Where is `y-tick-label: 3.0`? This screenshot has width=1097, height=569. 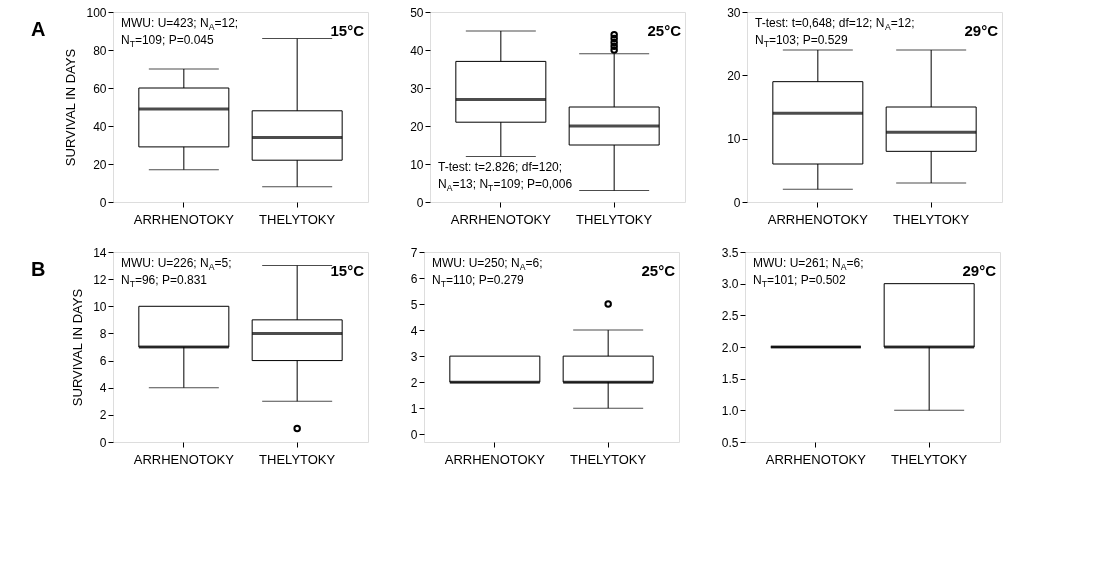
y-tick-label: 3.0 is located at coordinates (730, 284).